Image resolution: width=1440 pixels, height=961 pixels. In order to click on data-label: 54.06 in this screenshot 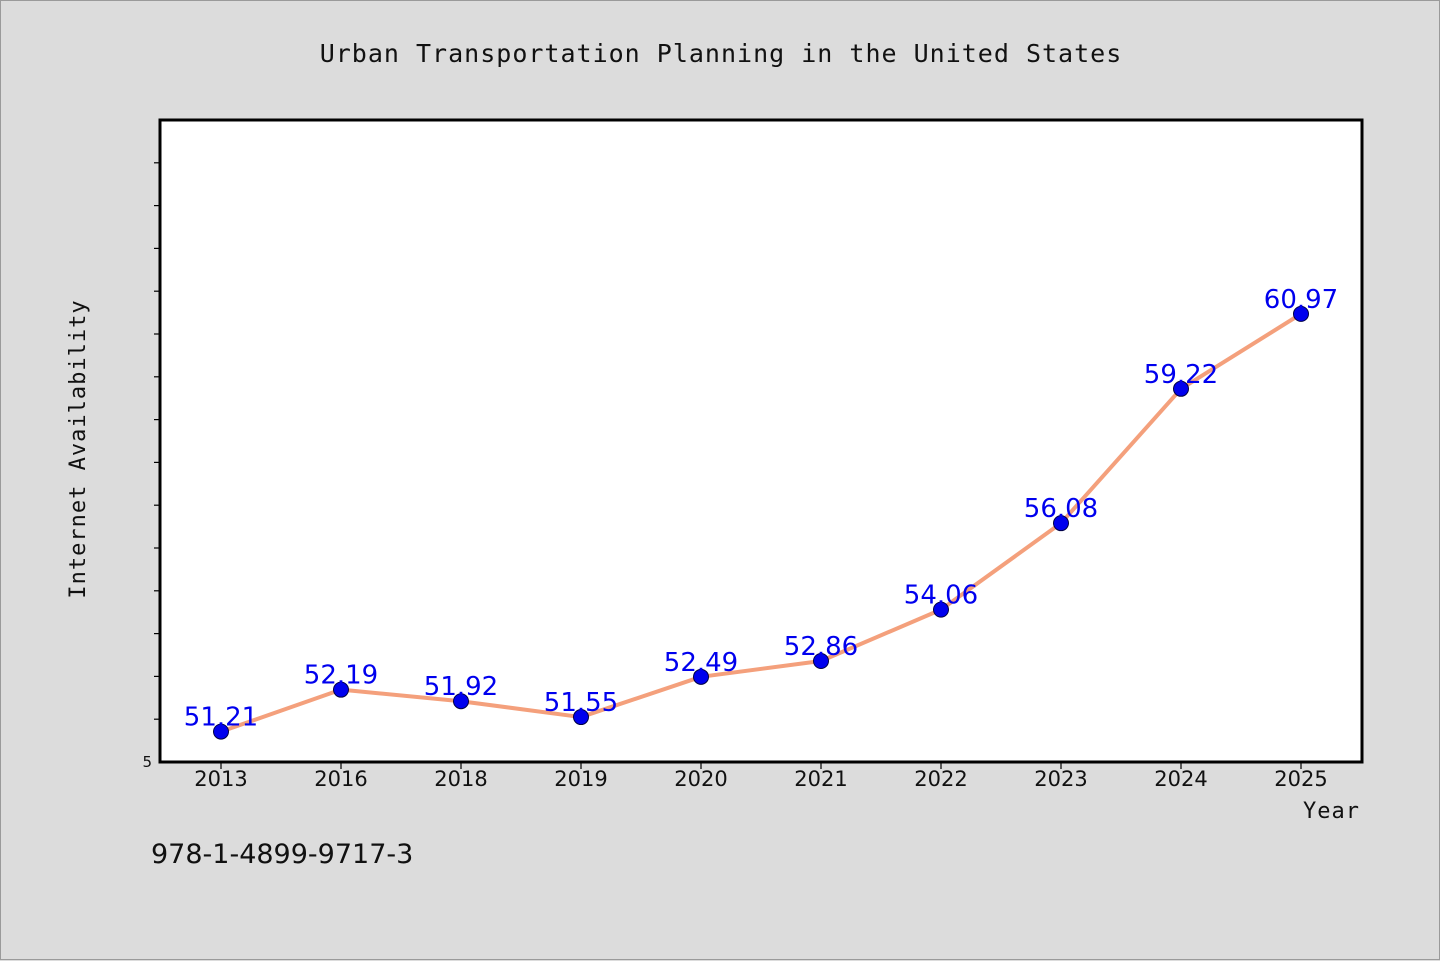, I will do `click(941, 596)`.